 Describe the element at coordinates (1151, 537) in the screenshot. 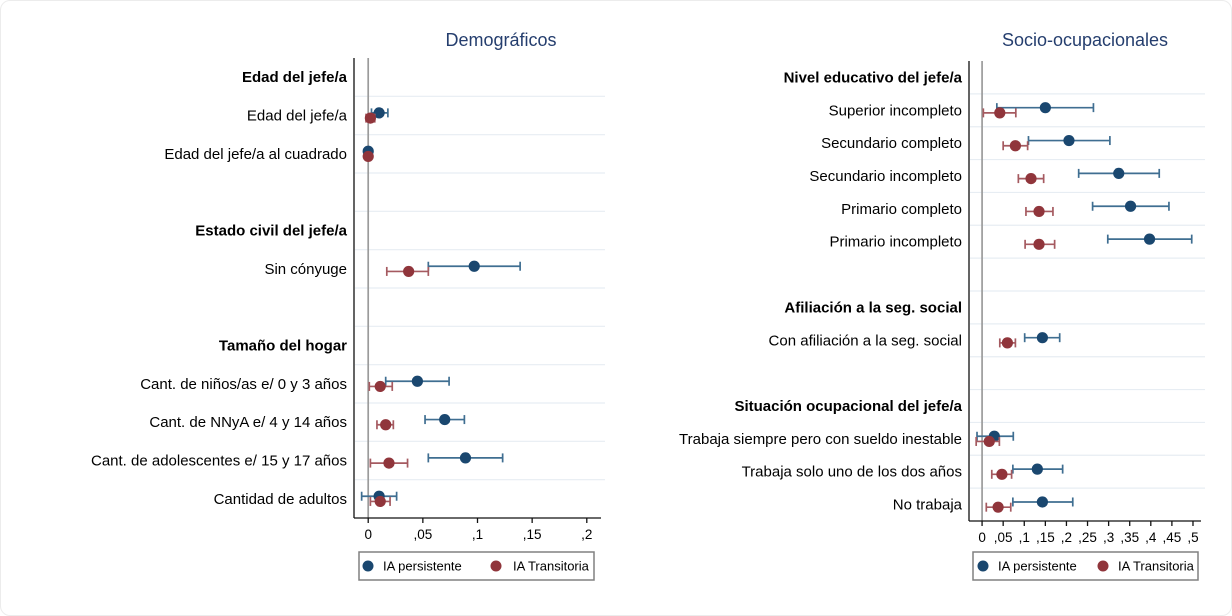

I see `x-tick-label: ,4` at that location.